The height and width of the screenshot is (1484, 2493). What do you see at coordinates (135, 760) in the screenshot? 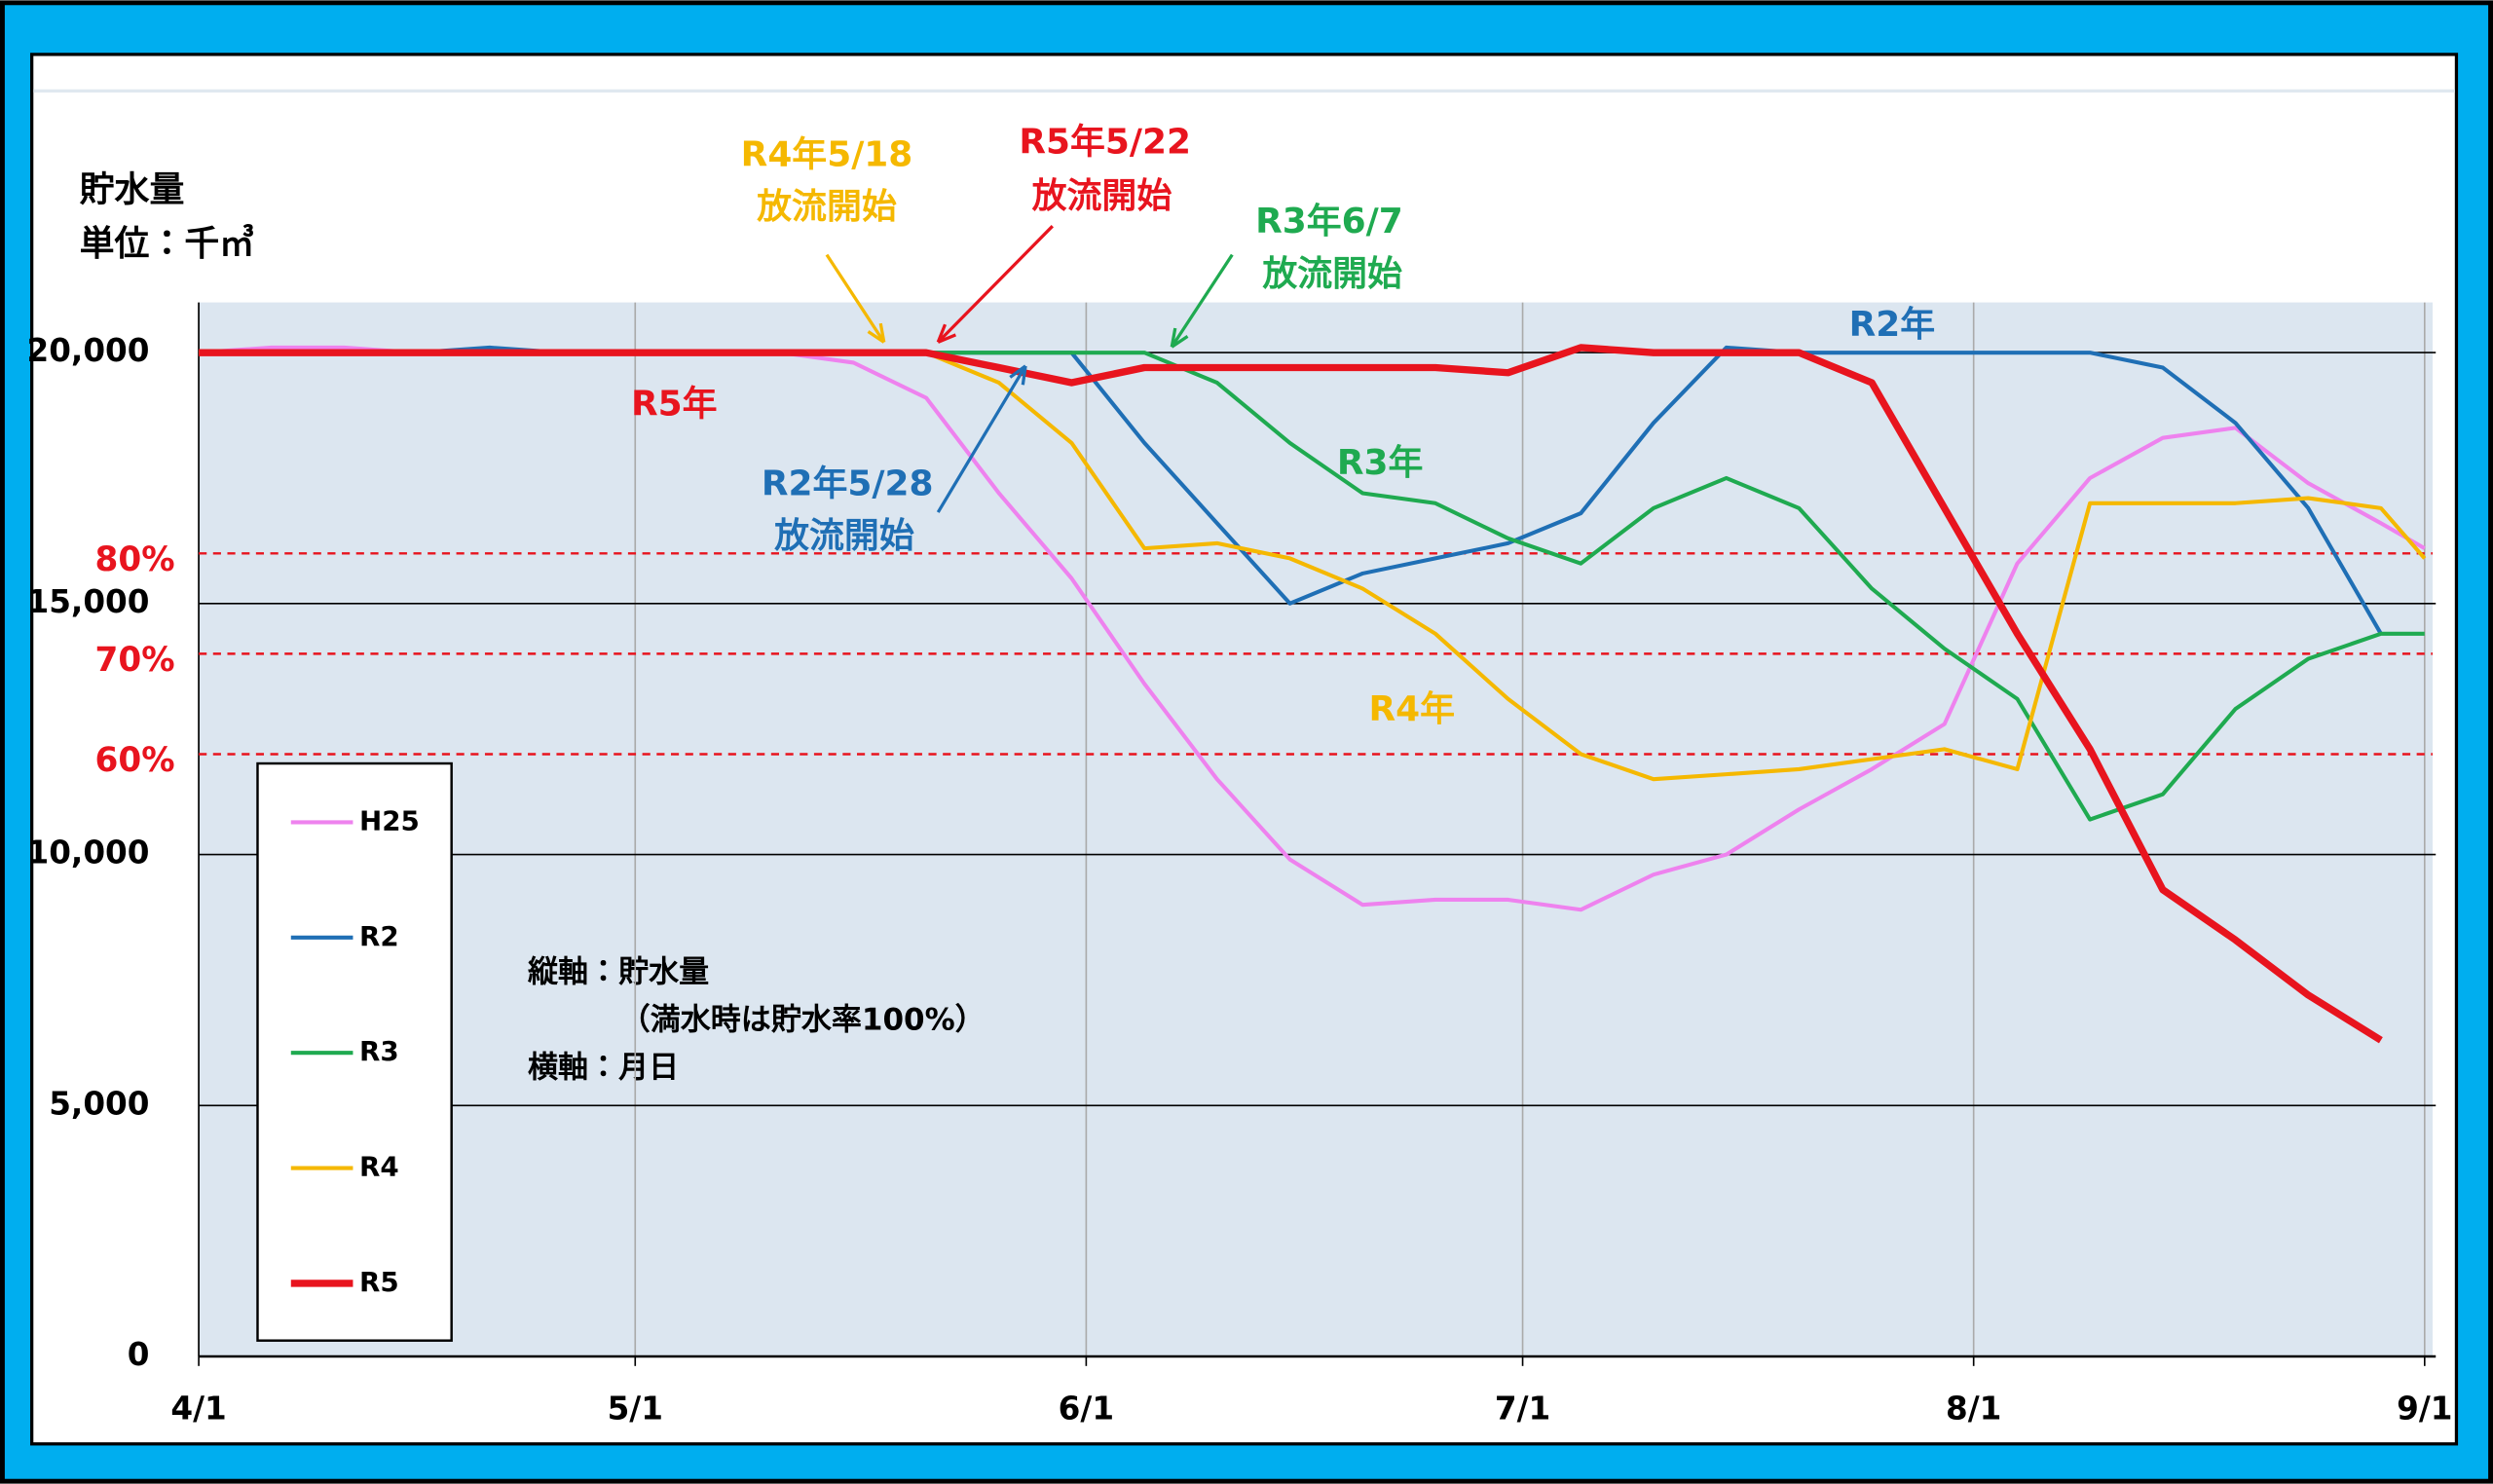
I see `ref-line-label: 60%` at bounding box center [135, 760].